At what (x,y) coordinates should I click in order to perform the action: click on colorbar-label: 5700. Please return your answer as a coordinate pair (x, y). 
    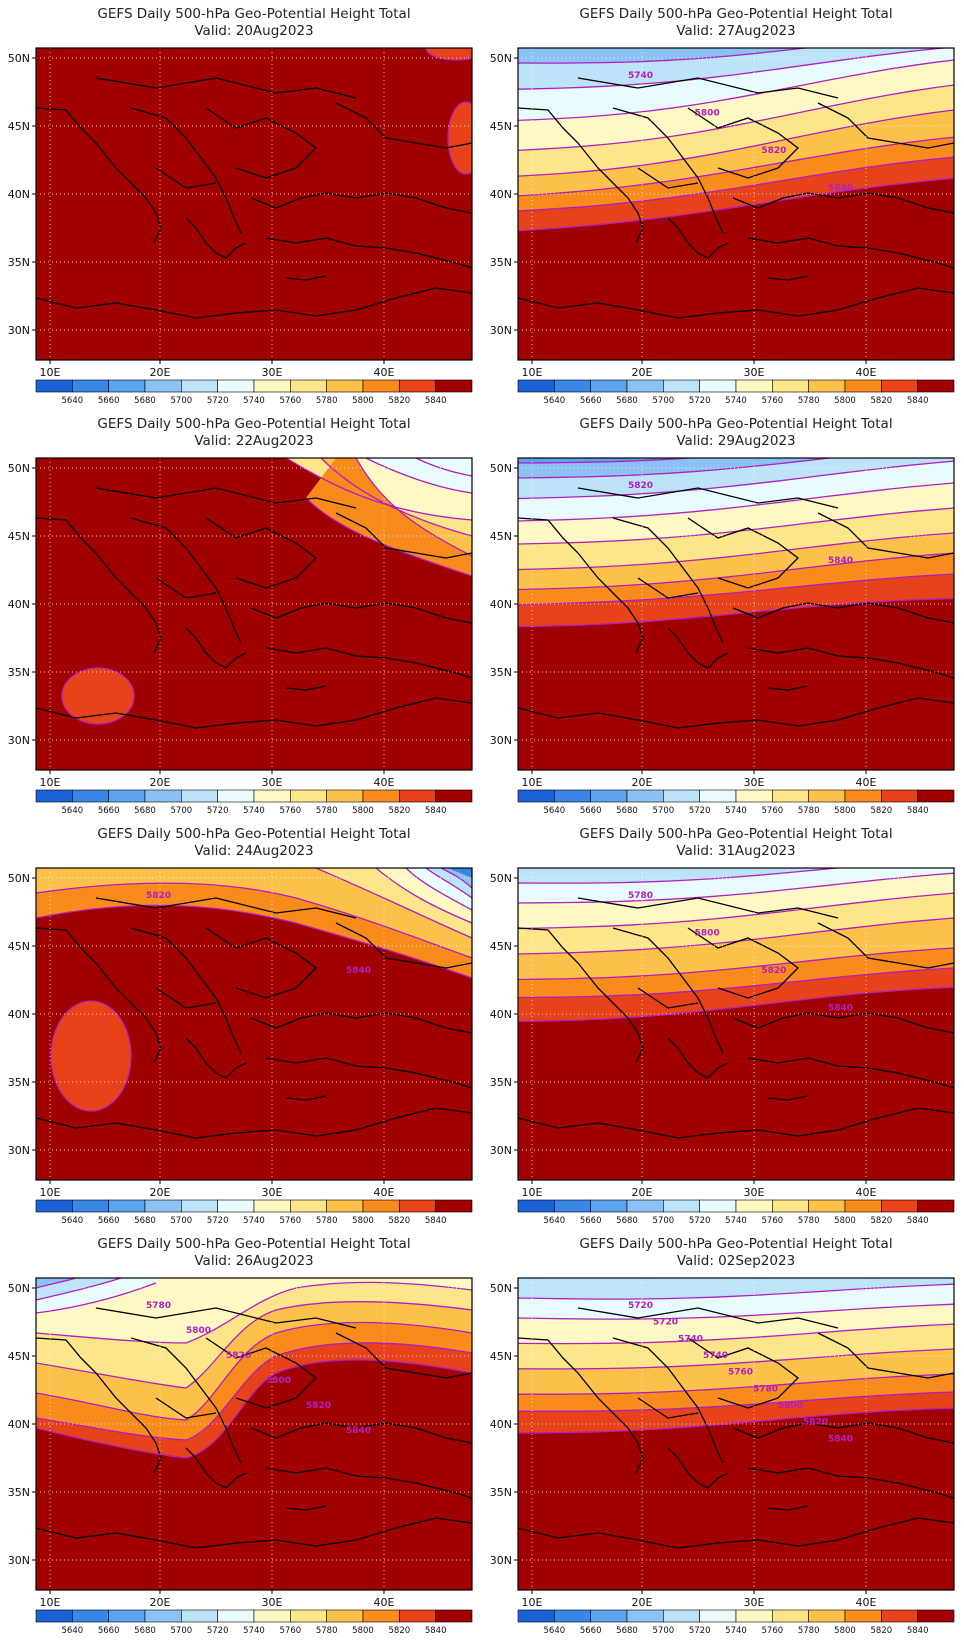
    Looking at the image, I should click on (182, 811).